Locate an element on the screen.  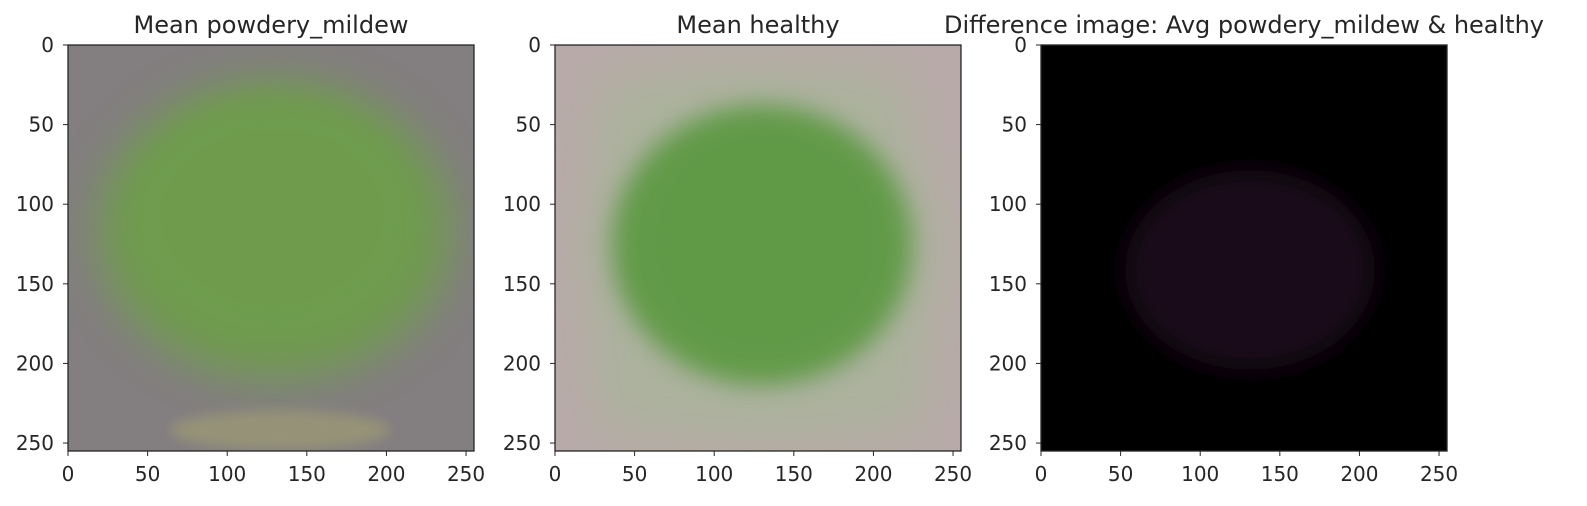
leaf-stem-glow is located at coordinates (280, 430).